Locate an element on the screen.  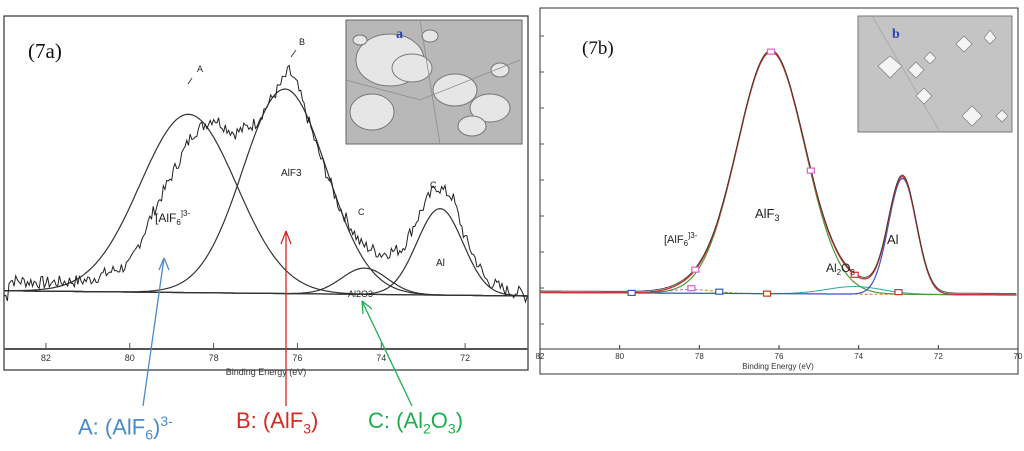
inset-label: a is located at coordinates (399, 34).